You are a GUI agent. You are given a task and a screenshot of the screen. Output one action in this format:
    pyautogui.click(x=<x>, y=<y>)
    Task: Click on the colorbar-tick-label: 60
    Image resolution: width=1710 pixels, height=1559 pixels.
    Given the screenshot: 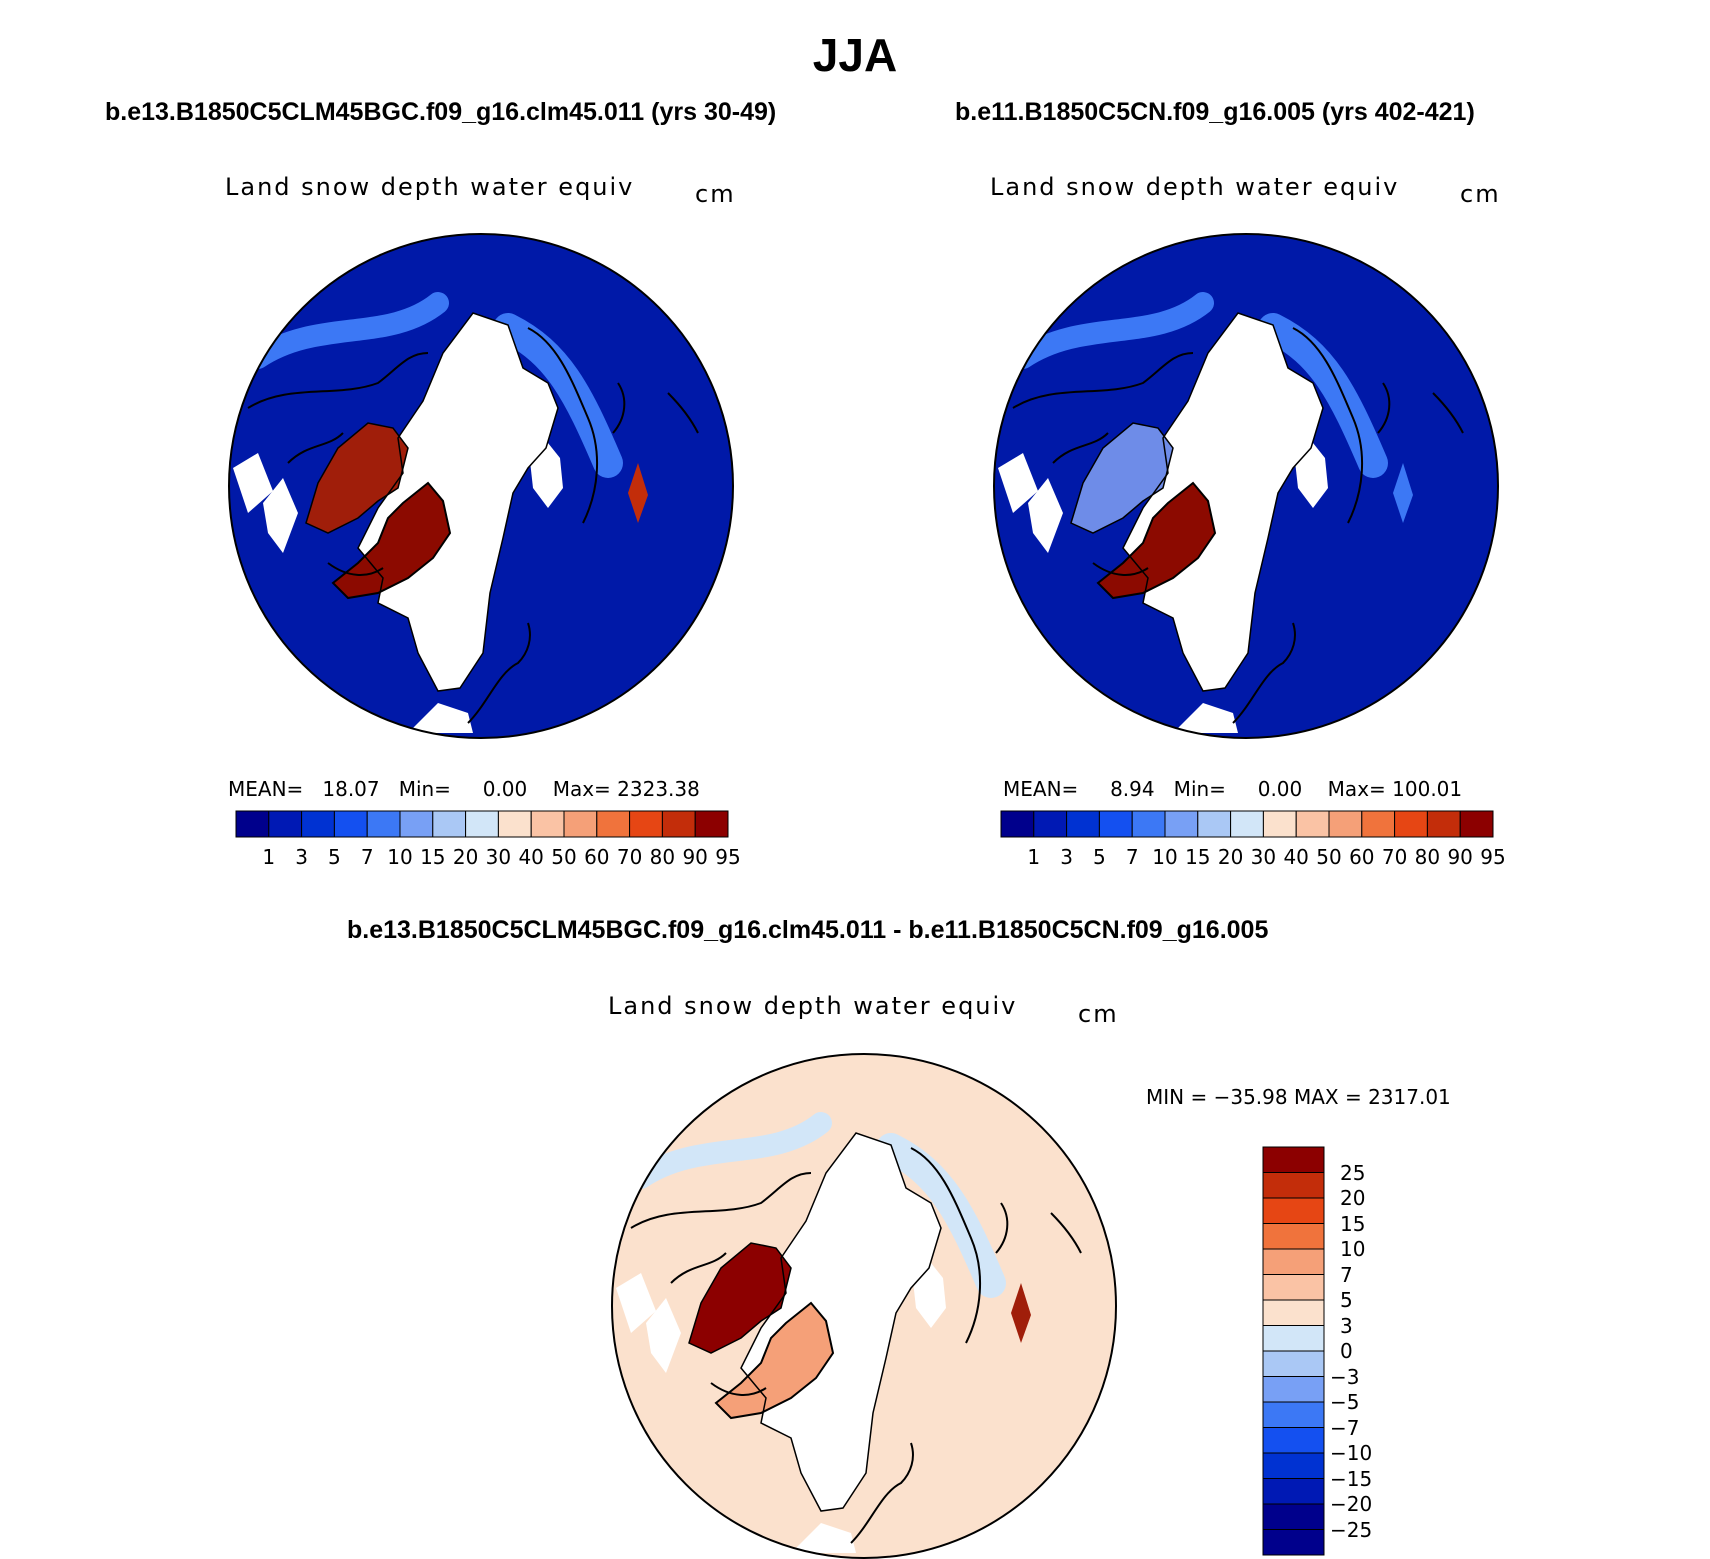 What is the action you would take?
    pyautogui.click(x=597, y=857)
    